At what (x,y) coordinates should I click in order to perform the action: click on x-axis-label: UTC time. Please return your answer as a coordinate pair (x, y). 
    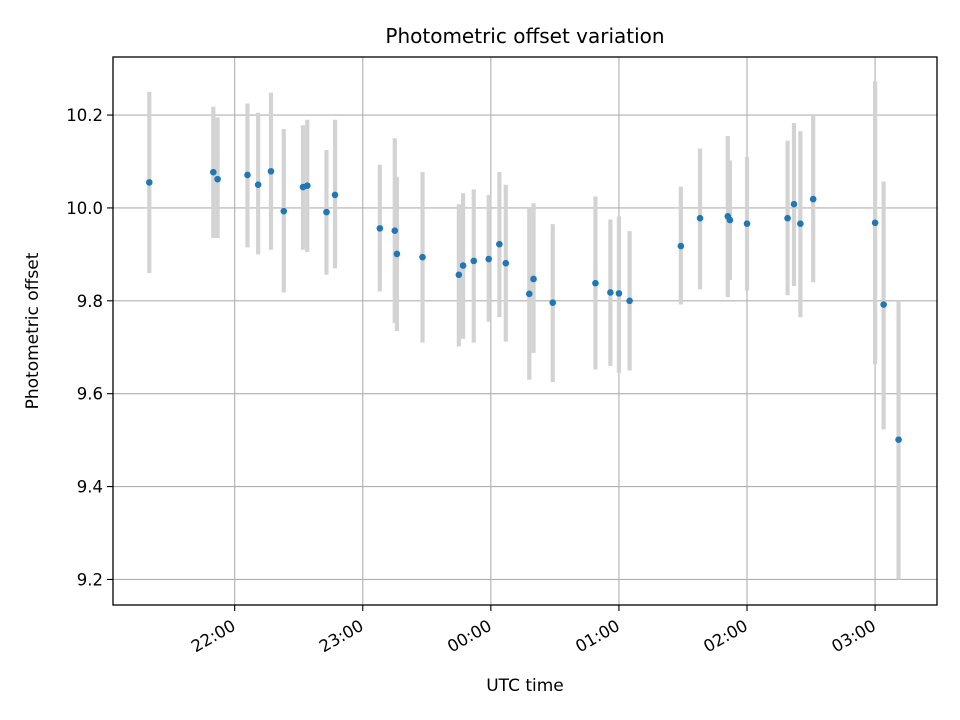
    Looking at the image, I should click on (525, 686).